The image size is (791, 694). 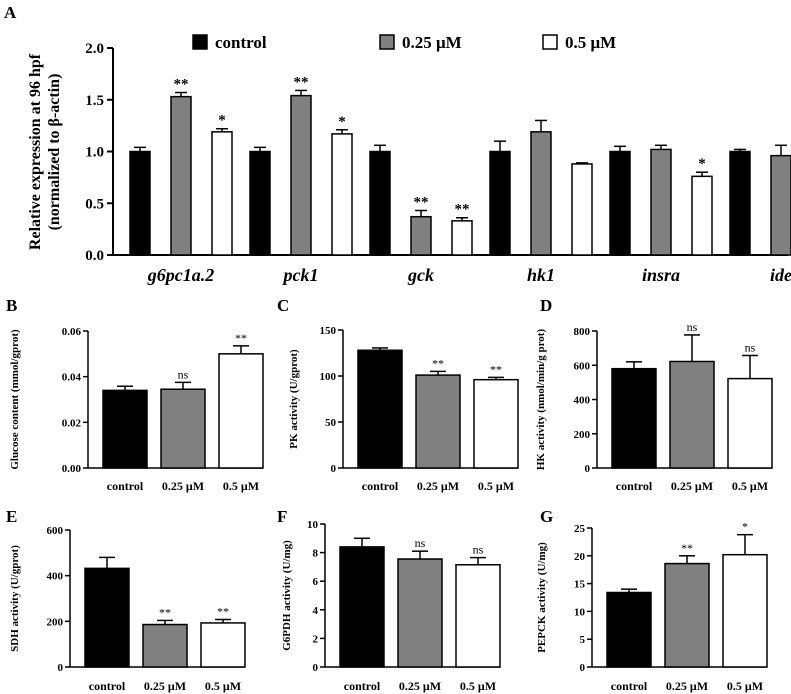 I want to click on x-tick-label-F: 0.5 μM, so click(x=478, y=686).